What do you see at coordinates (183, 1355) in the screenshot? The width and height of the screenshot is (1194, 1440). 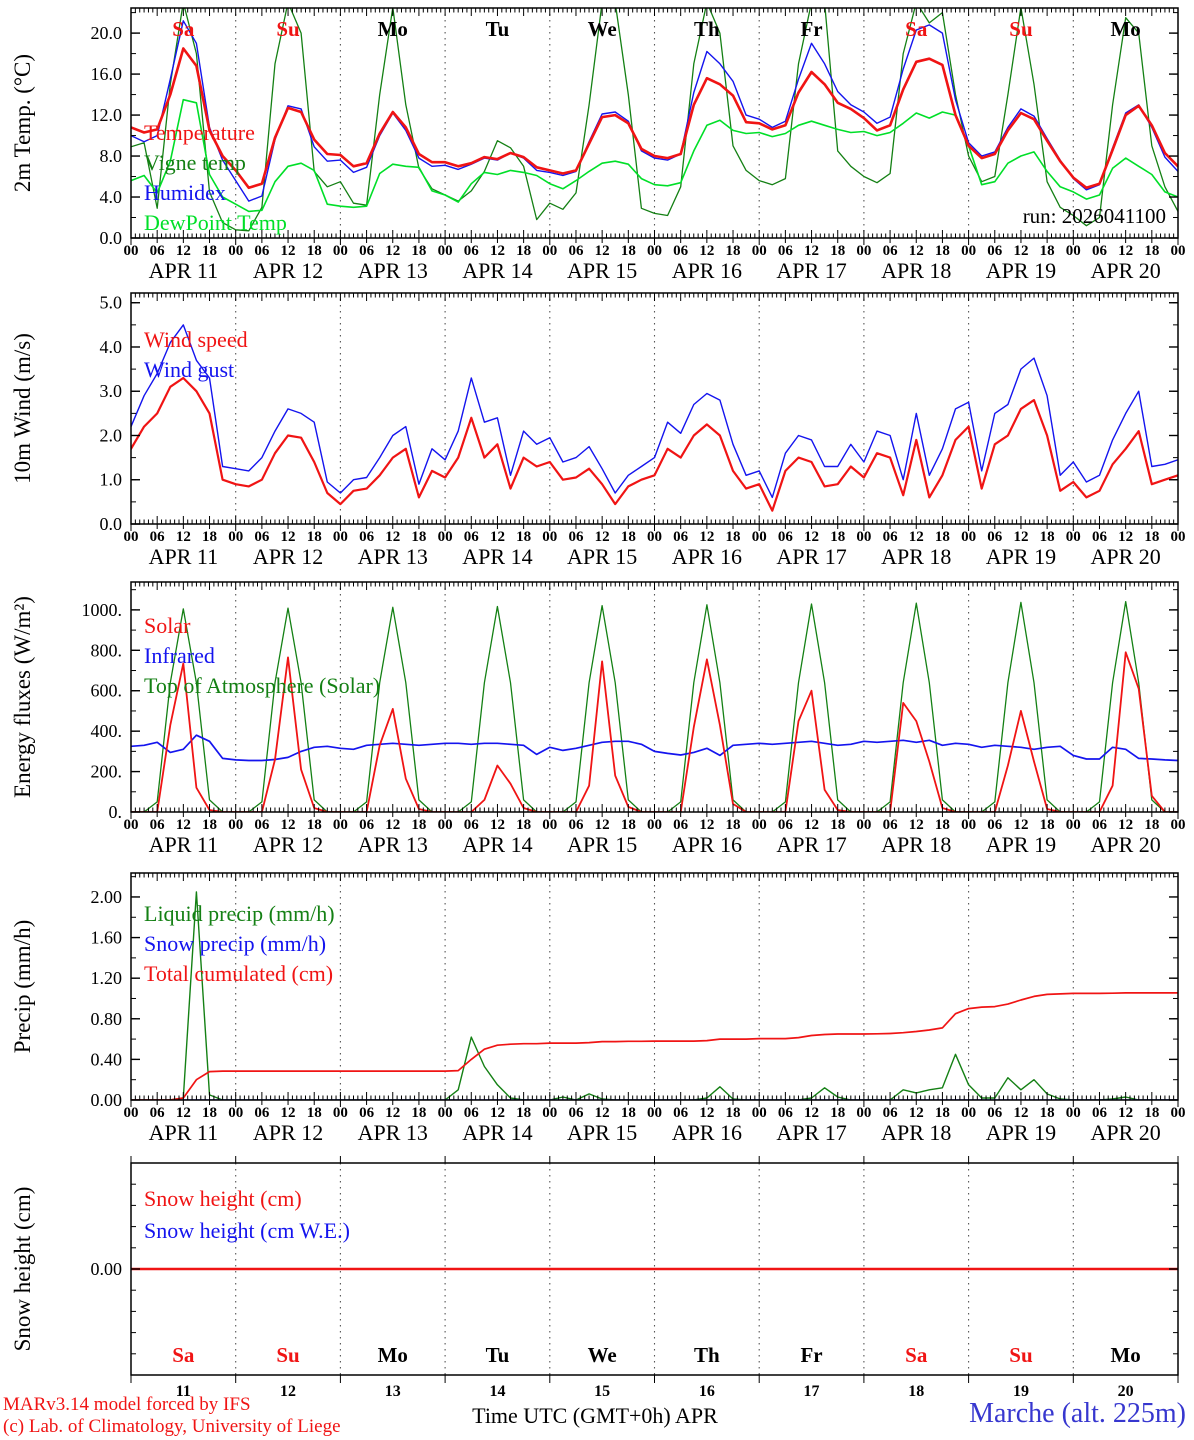 I see `day-name-label: Sa` at bounding box center [183, 1355].